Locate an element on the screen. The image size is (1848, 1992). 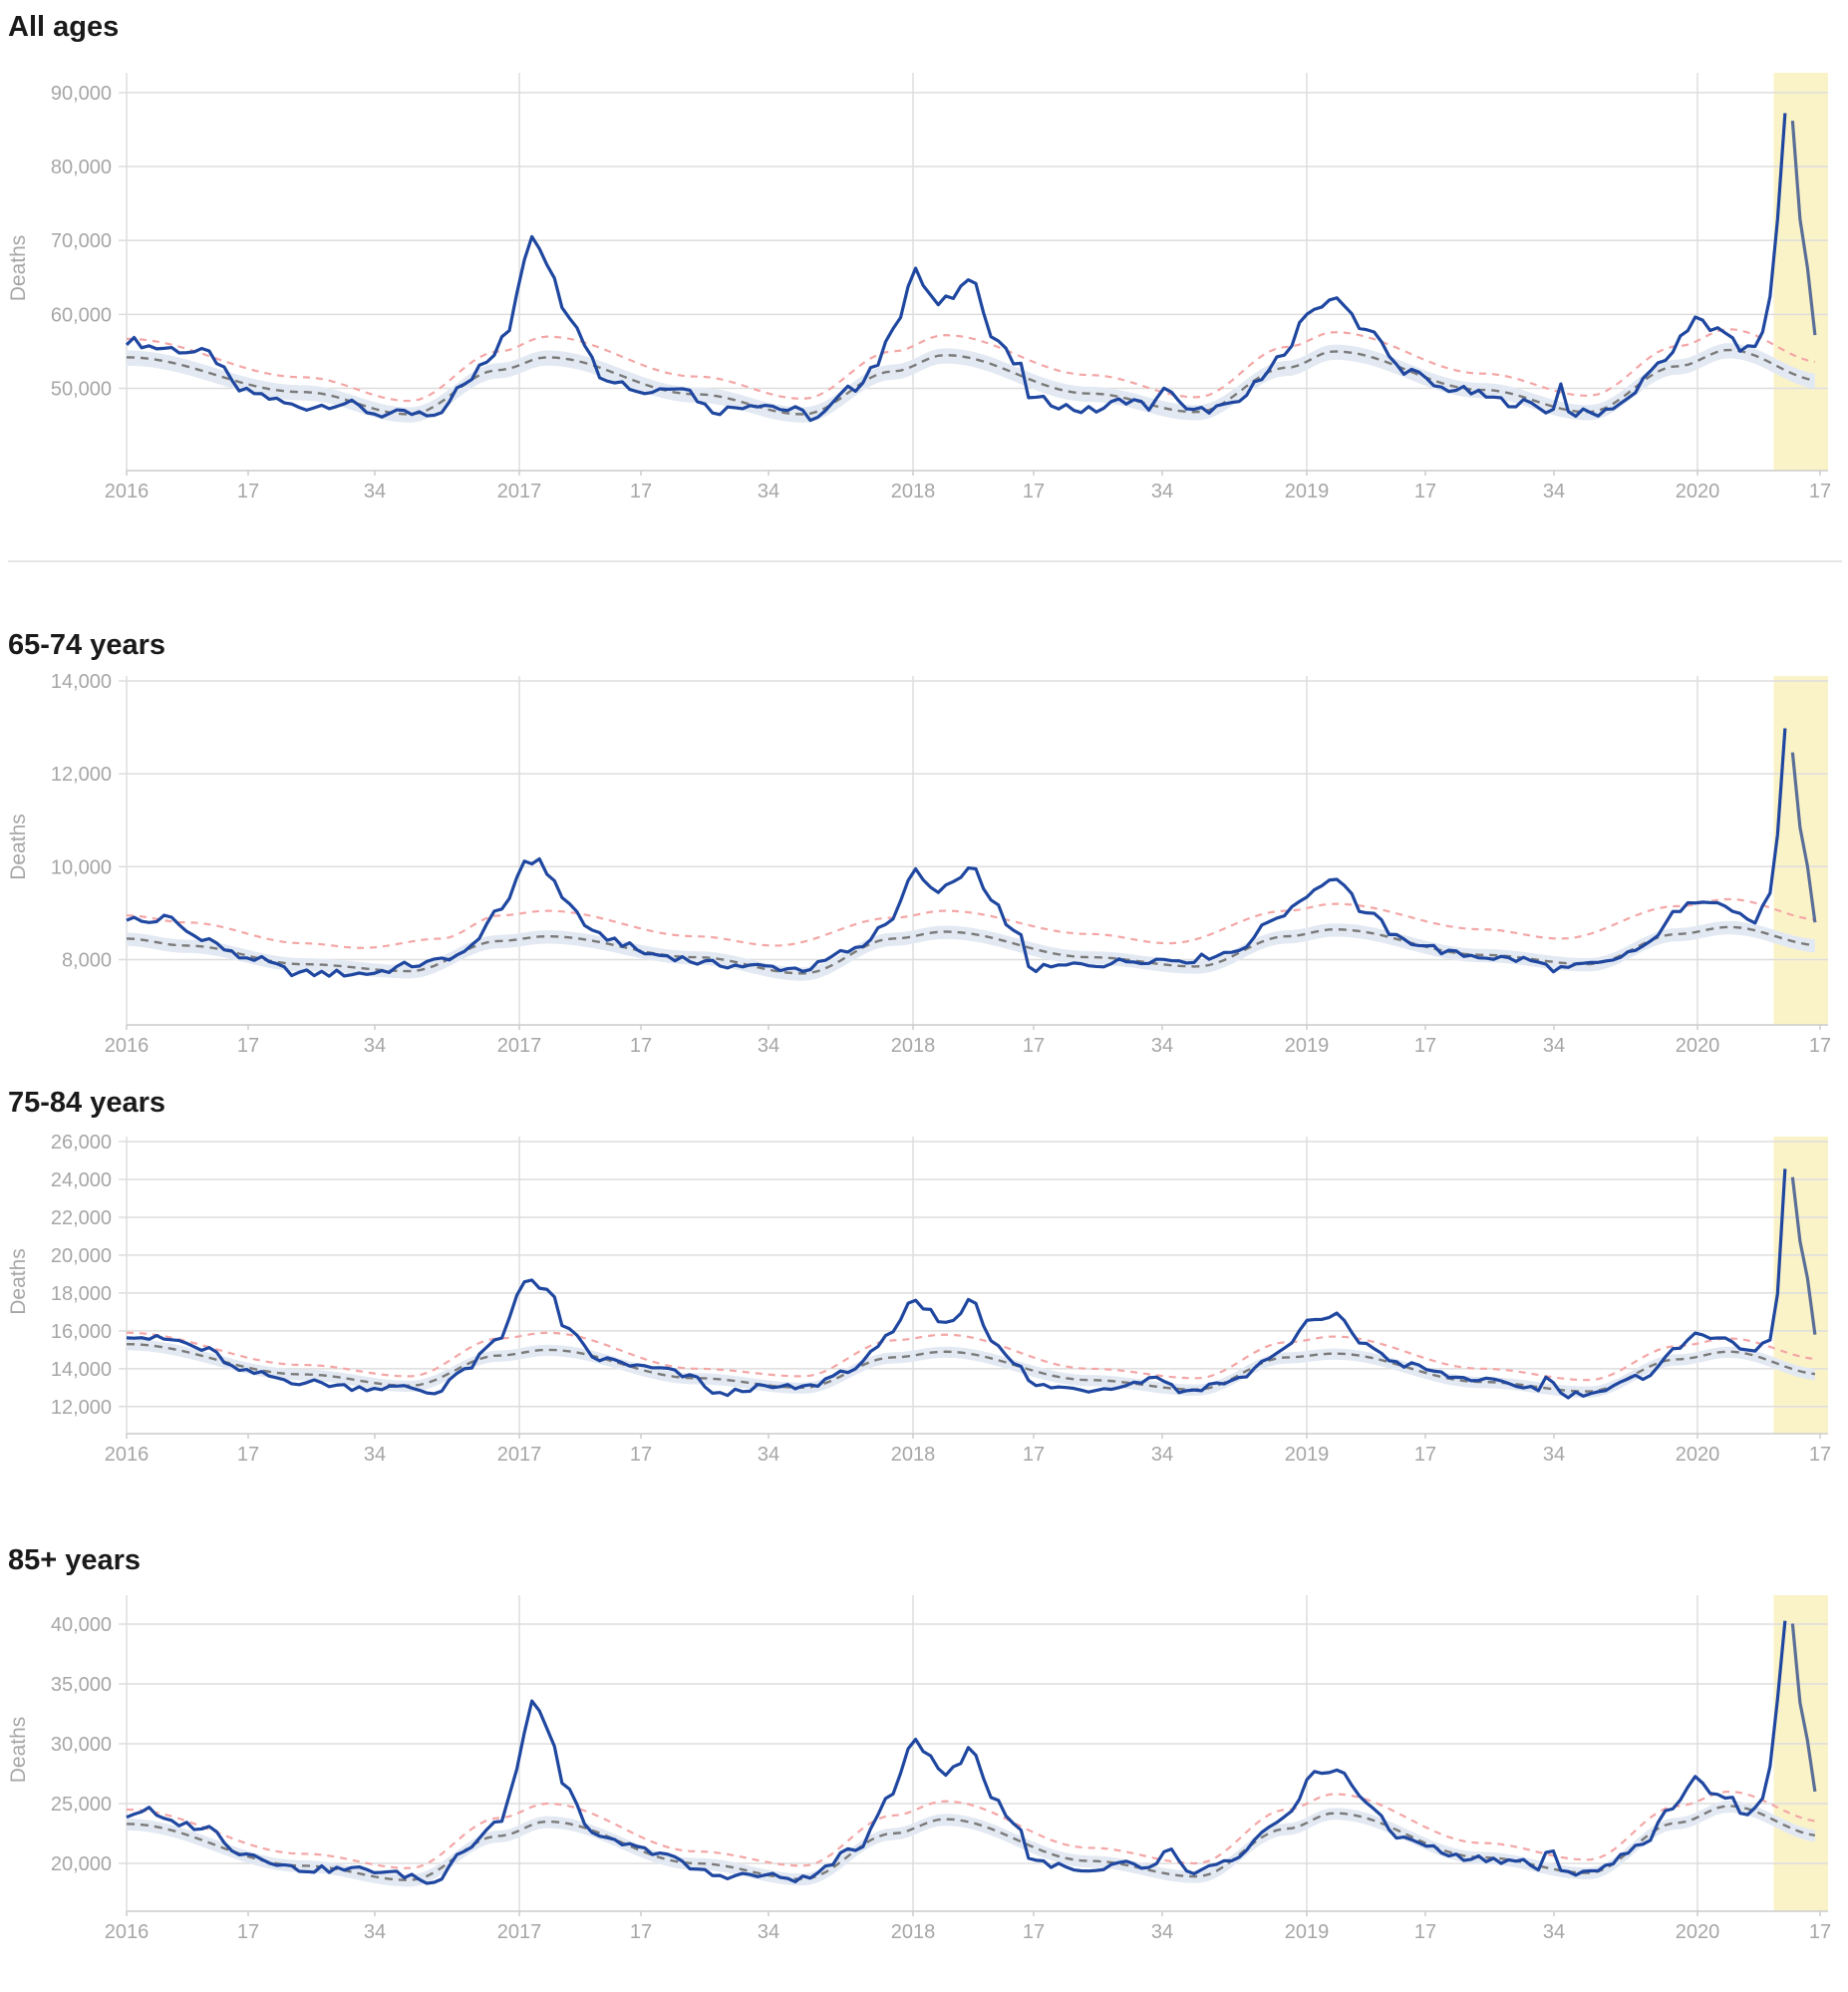
y-tick-label: 70,000 is located at coordinates (82, 241).